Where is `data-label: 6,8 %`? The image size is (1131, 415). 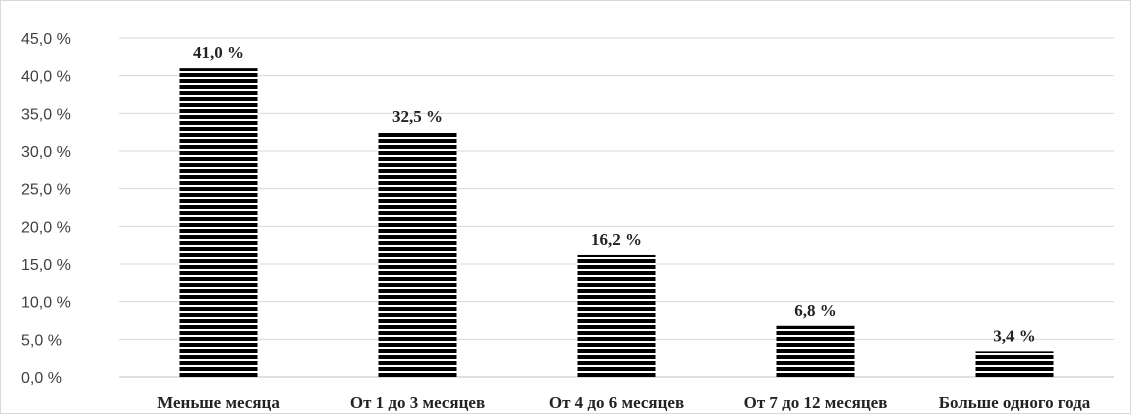 data-label: 6,8 % is located at coordinates (815, 310).